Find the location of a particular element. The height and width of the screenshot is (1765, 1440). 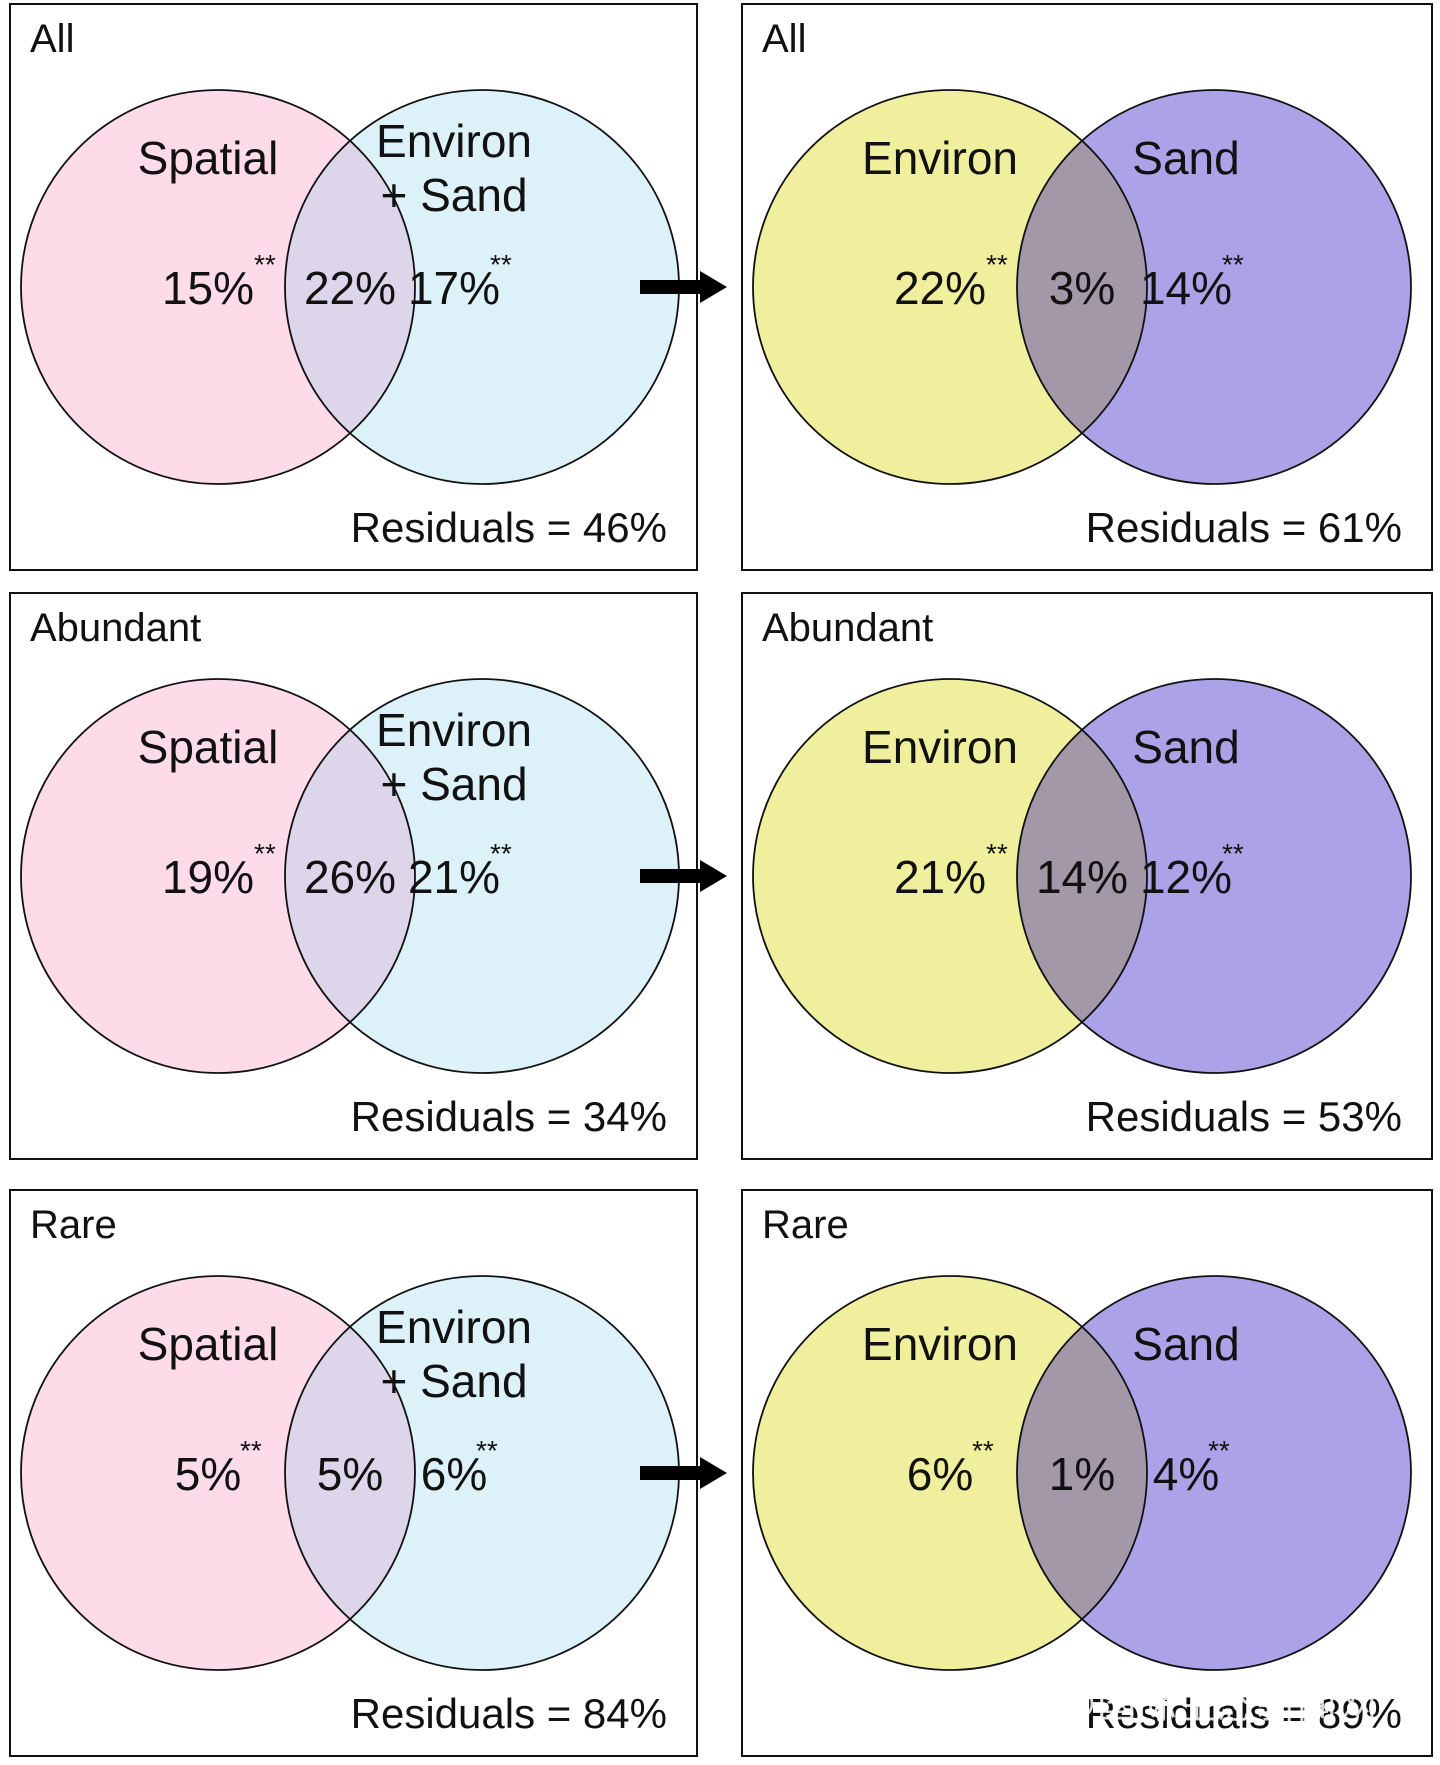

overlap-value: 5% is located at coordinates (350, 1474).